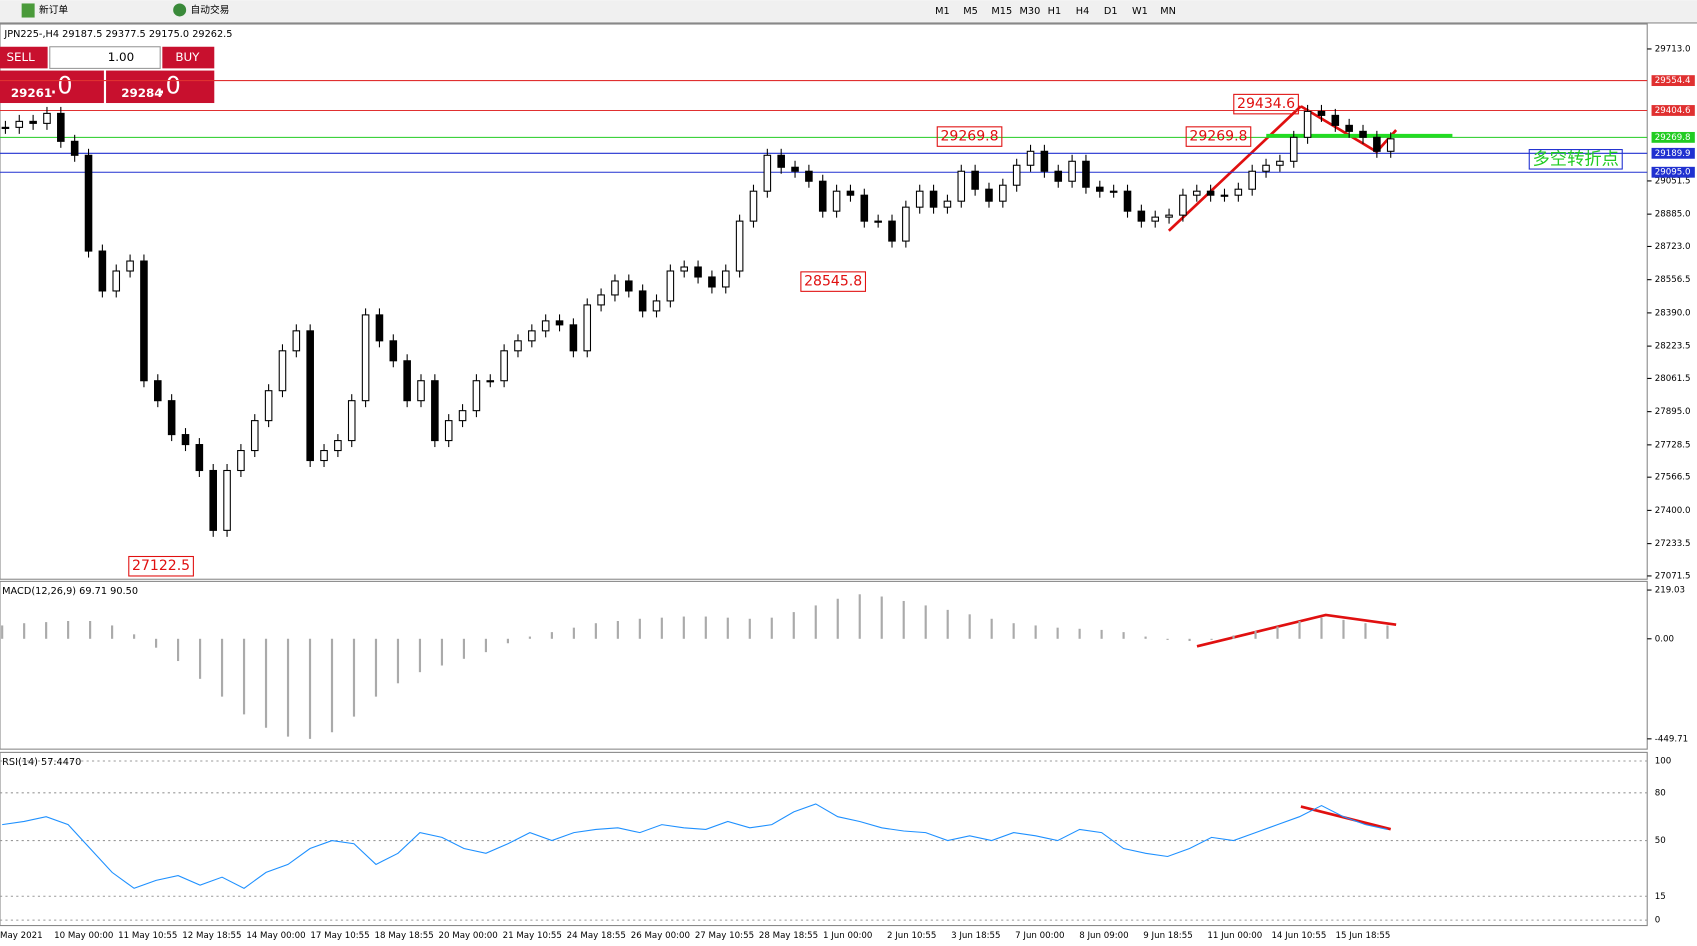 This screenshot has width=1697, height=946. Describe the element at coordinates (339, 936) in the screenshot. I see `x-tick-label: 17 May 10:55` at that location.